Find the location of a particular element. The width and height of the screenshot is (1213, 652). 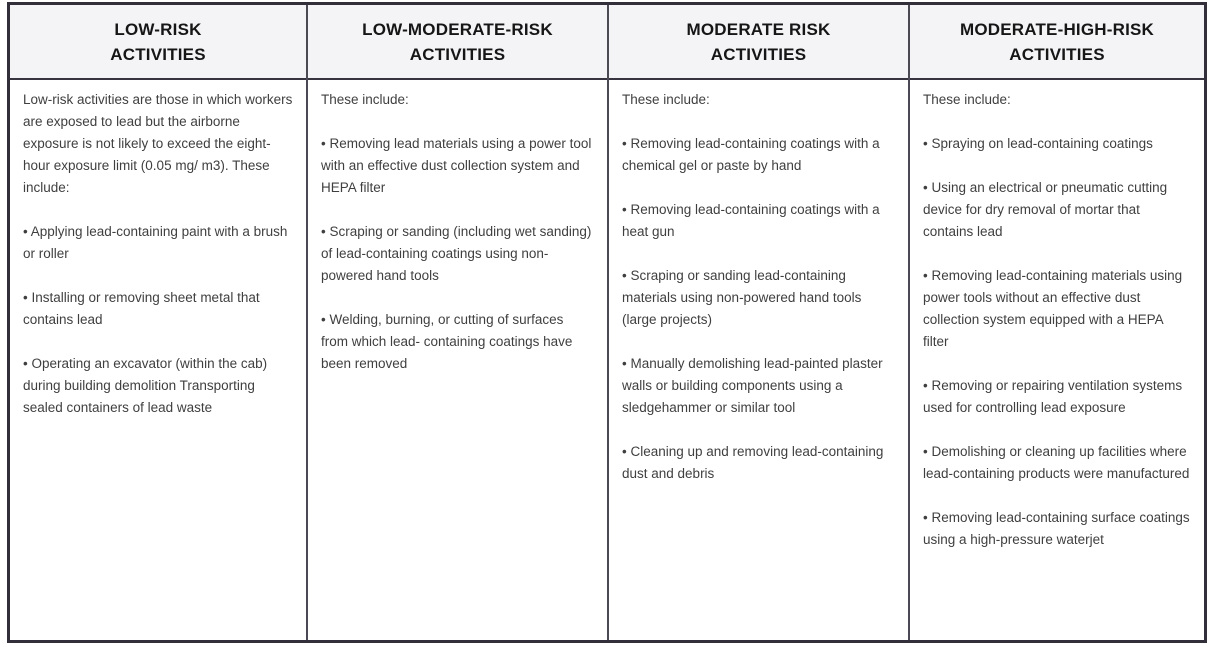

column-header-line1: LOW-RISK is located at coordinates (158, 29).